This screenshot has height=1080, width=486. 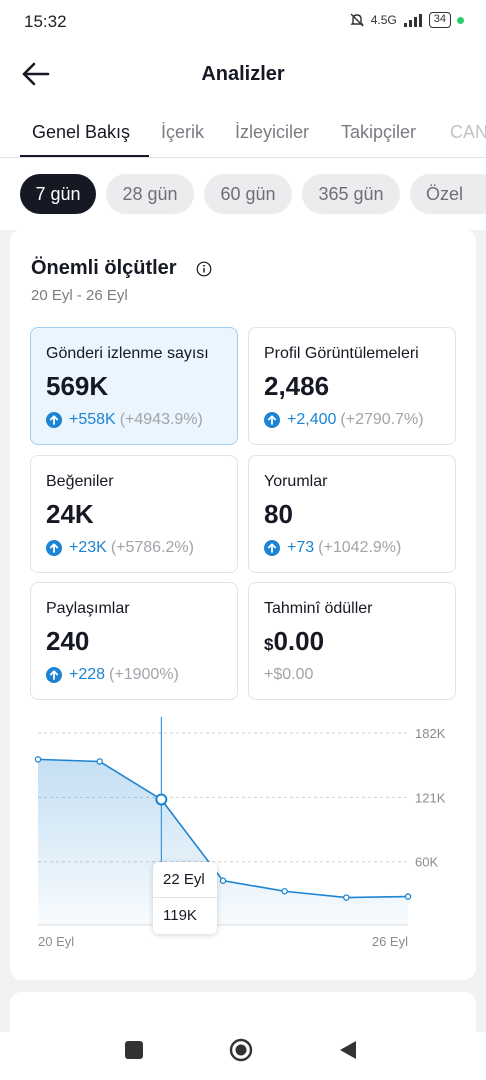 I want to click on metric-change-percent: (+5786.2%), so click(x=152, y=547).